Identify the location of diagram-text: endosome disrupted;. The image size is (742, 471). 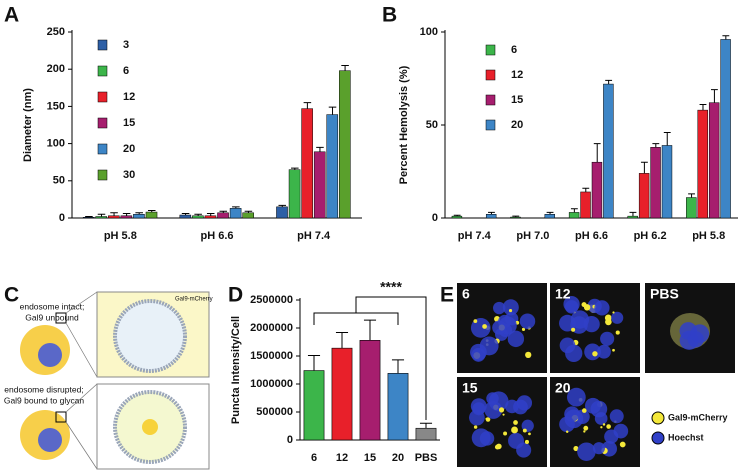
(43, 389).